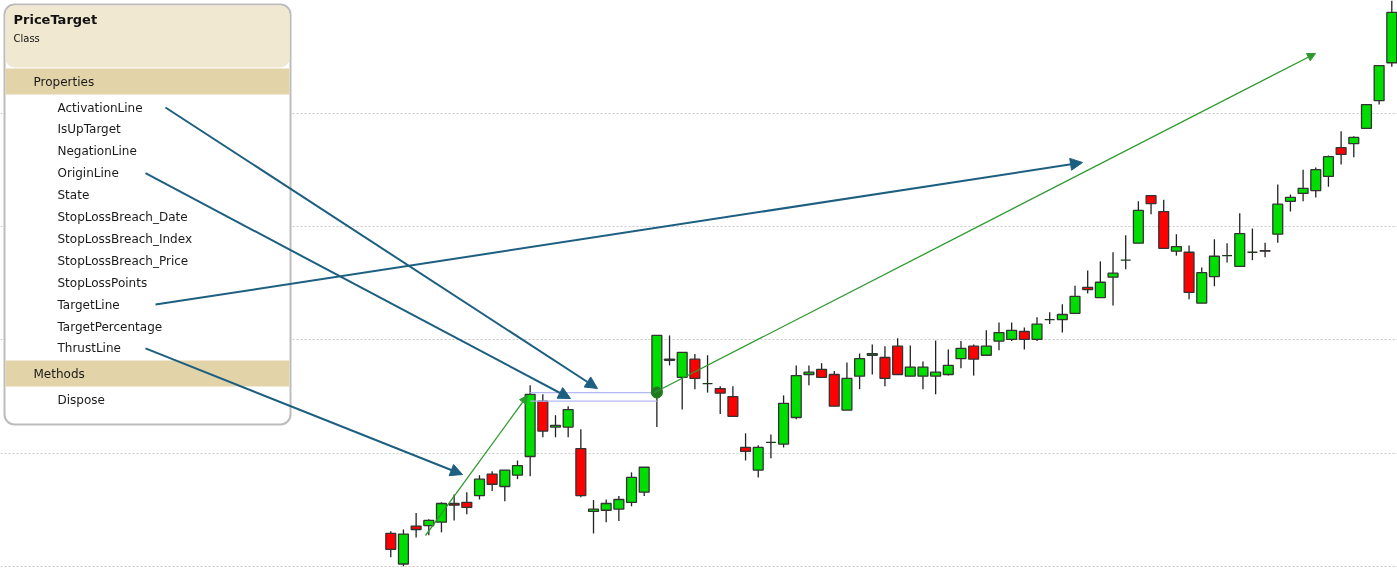  I want to click on text: StopLossBreach_Date, so click(122, 217).